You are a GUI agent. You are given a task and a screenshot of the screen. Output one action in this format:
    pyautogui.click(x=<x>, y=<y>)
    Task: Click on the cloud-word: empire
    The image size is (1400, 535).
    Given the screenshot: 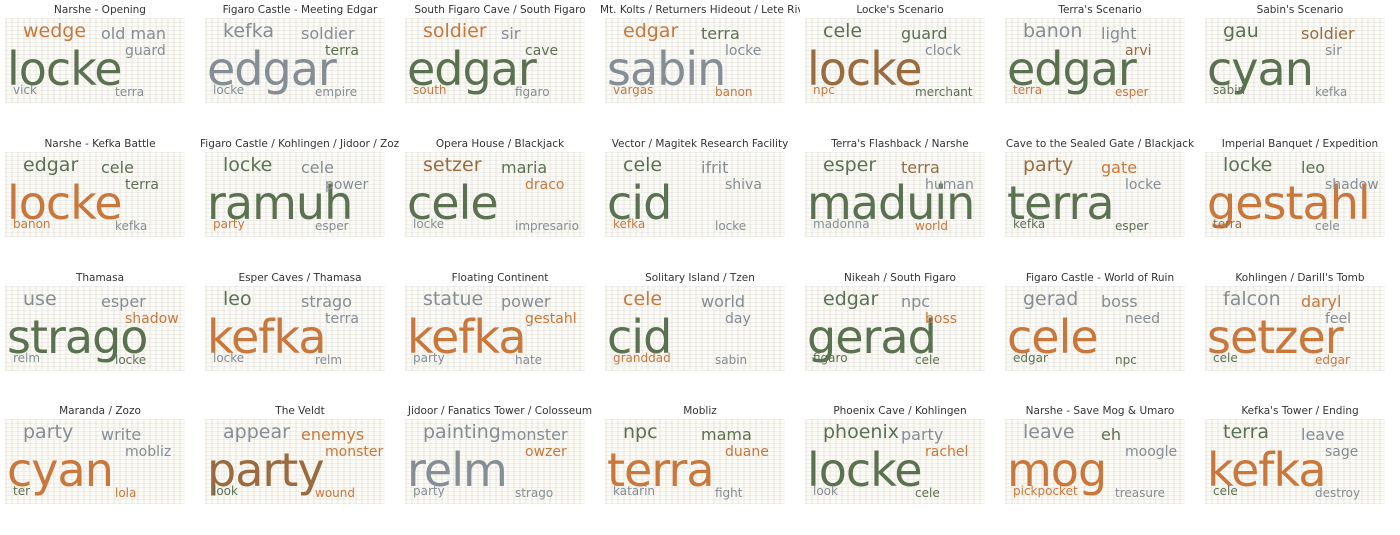 What is the action you would take?
    pyautogui.click(x=336, y=92)
    